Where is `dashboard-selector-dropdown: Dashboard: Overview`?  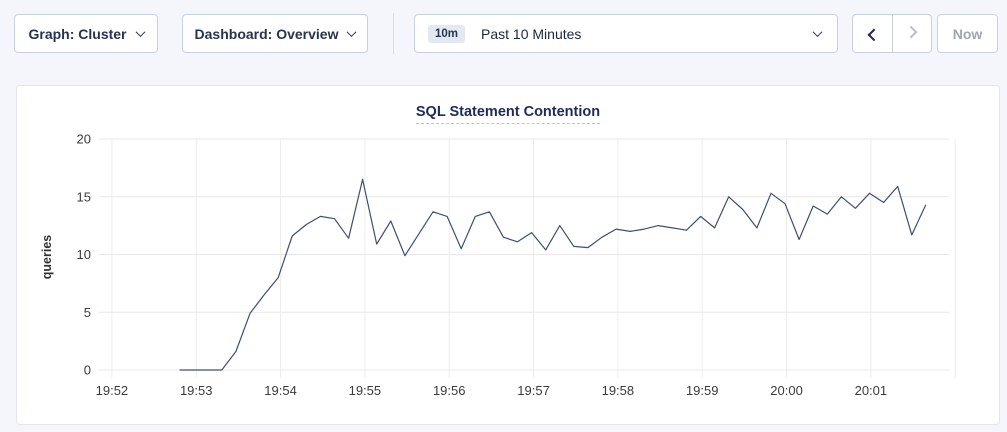
dashboard-selector-dropdown: Dashboard: Overview is located at coordinates (275, 33).